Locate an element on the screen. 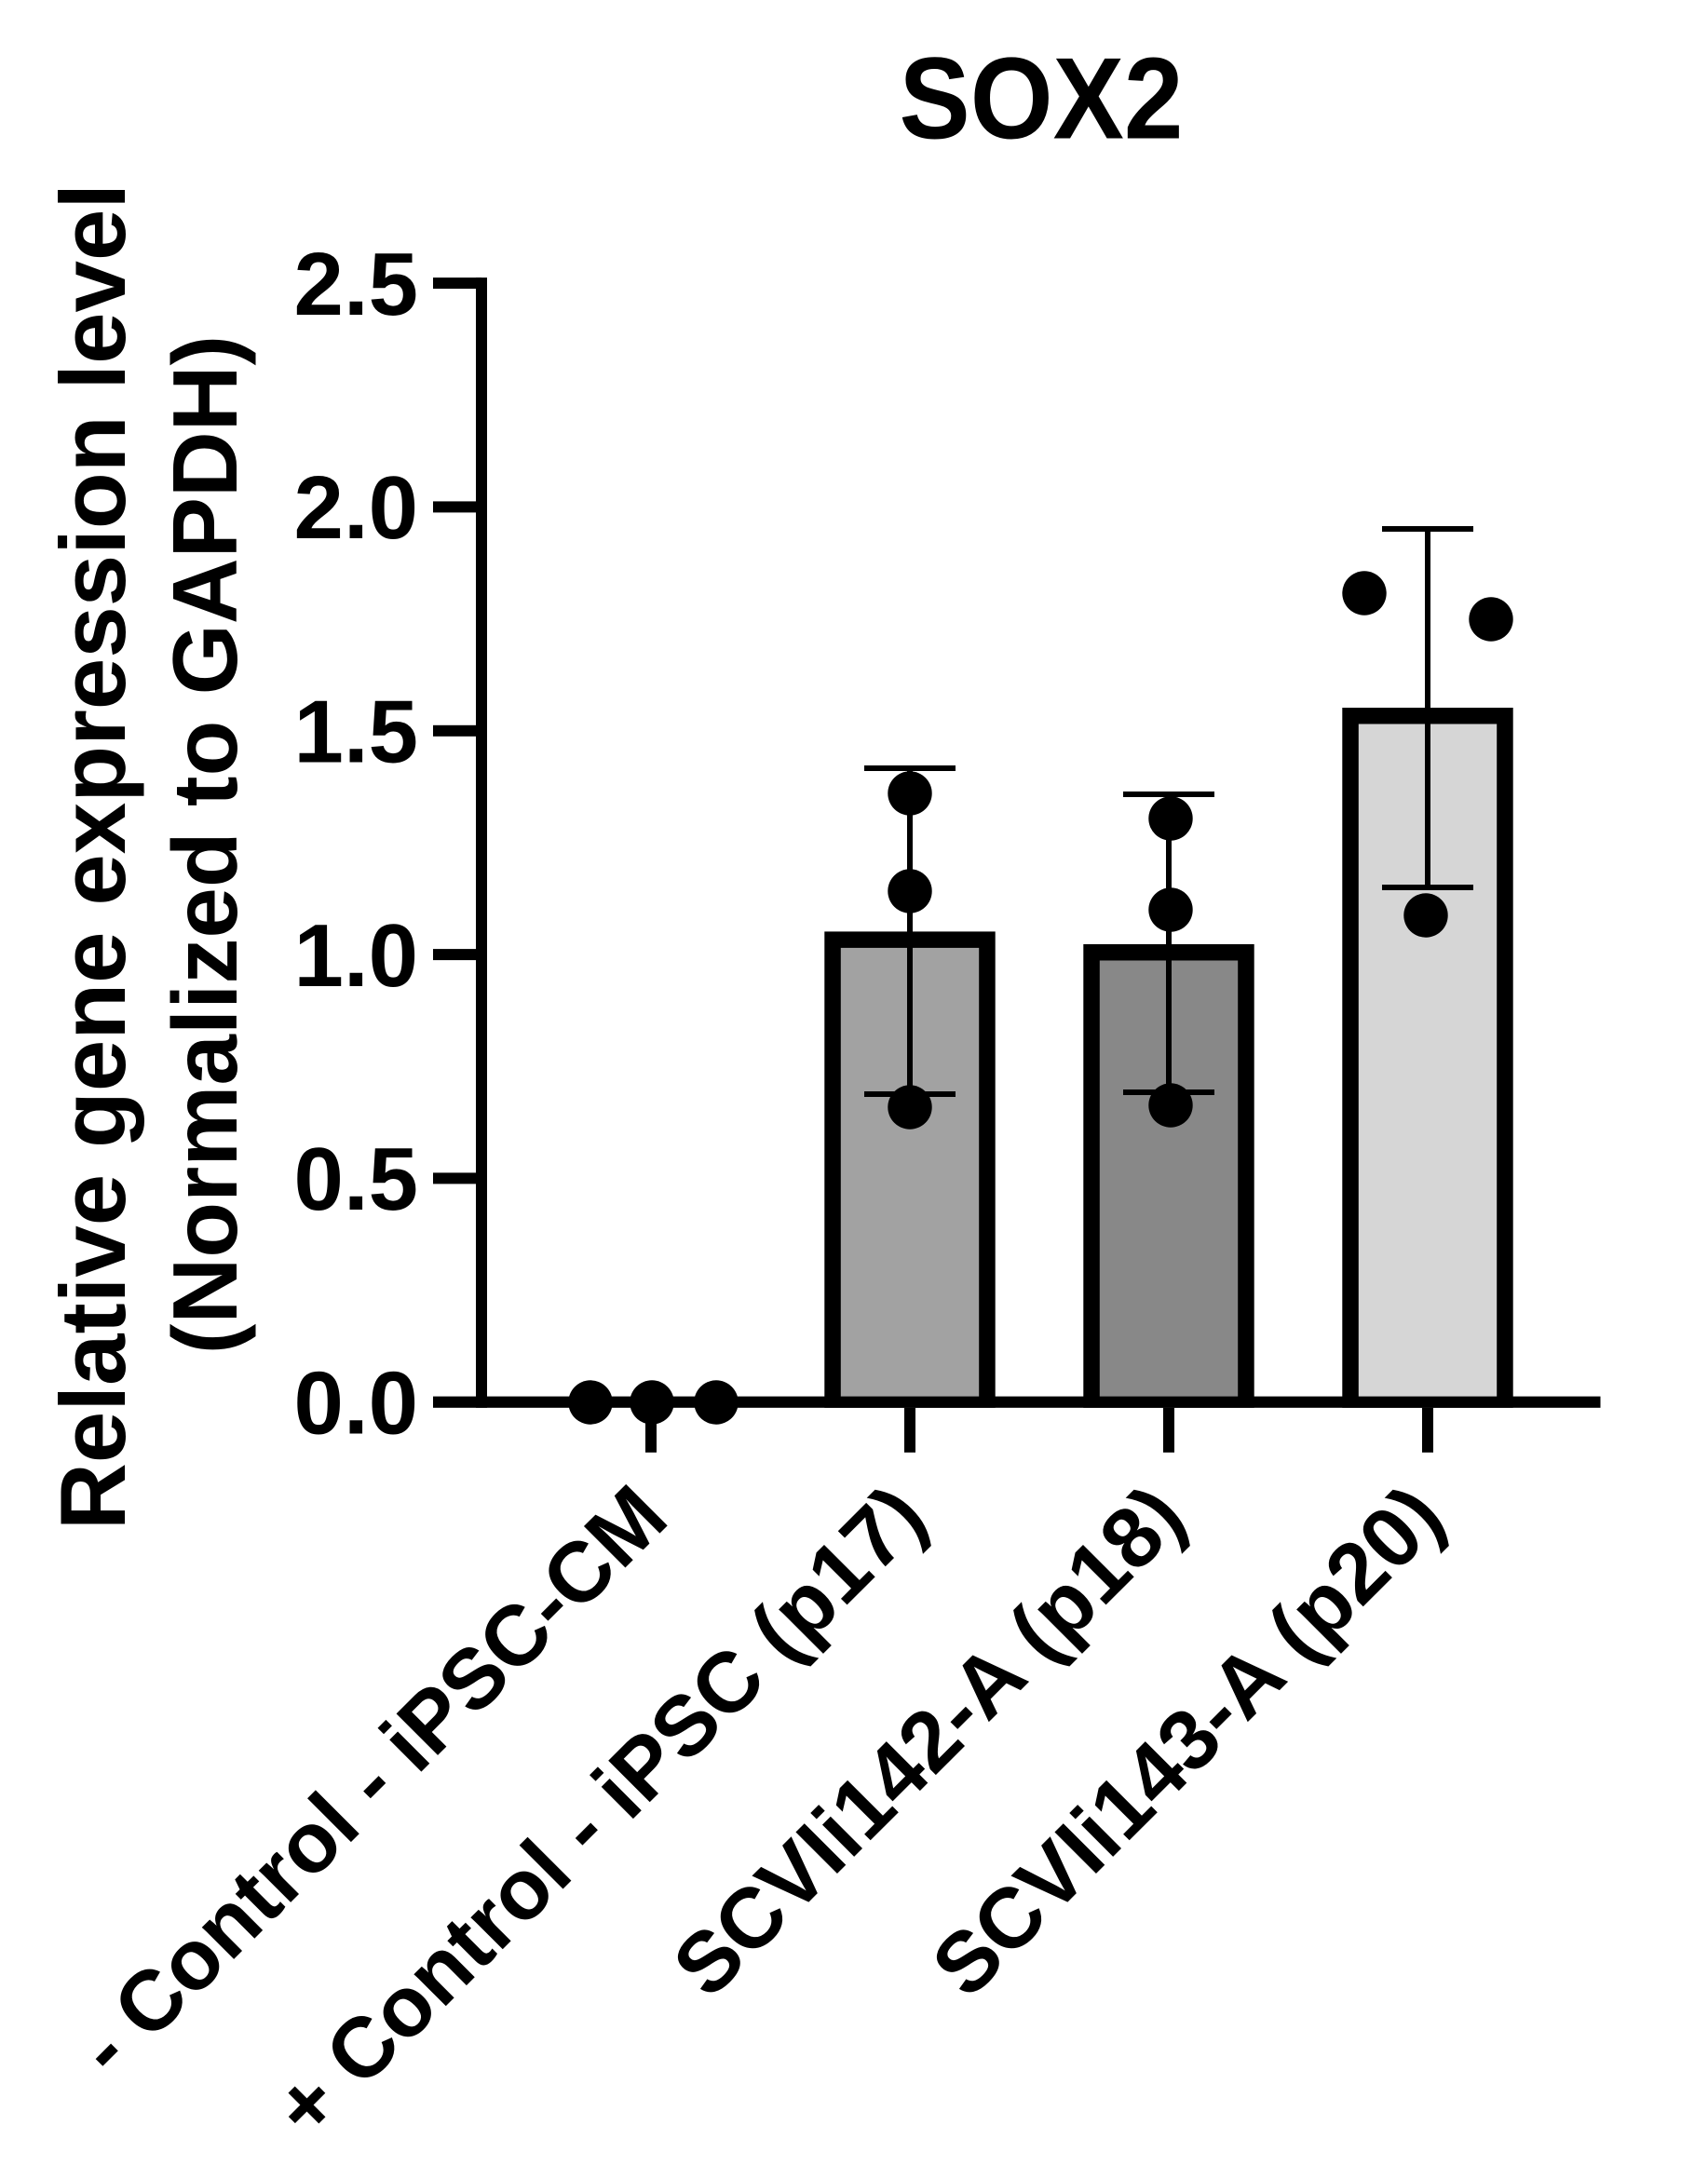 Image resolution: width=1708 pixels, height=2165 pixels. svg-text: 1.5 is located at coordinates (356, 732).